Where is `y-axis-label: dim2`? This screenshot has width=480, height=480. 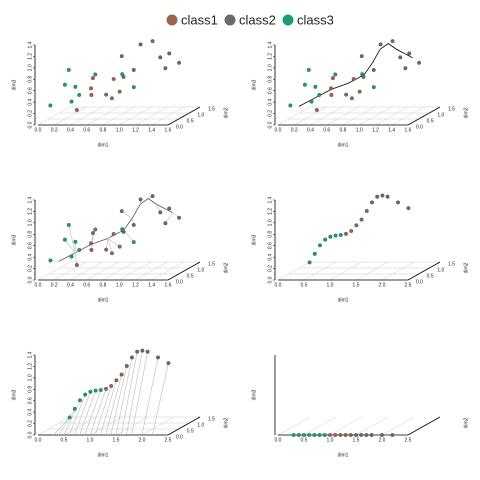 y-axis-label: dim2 is located at coordinates (226, 267).